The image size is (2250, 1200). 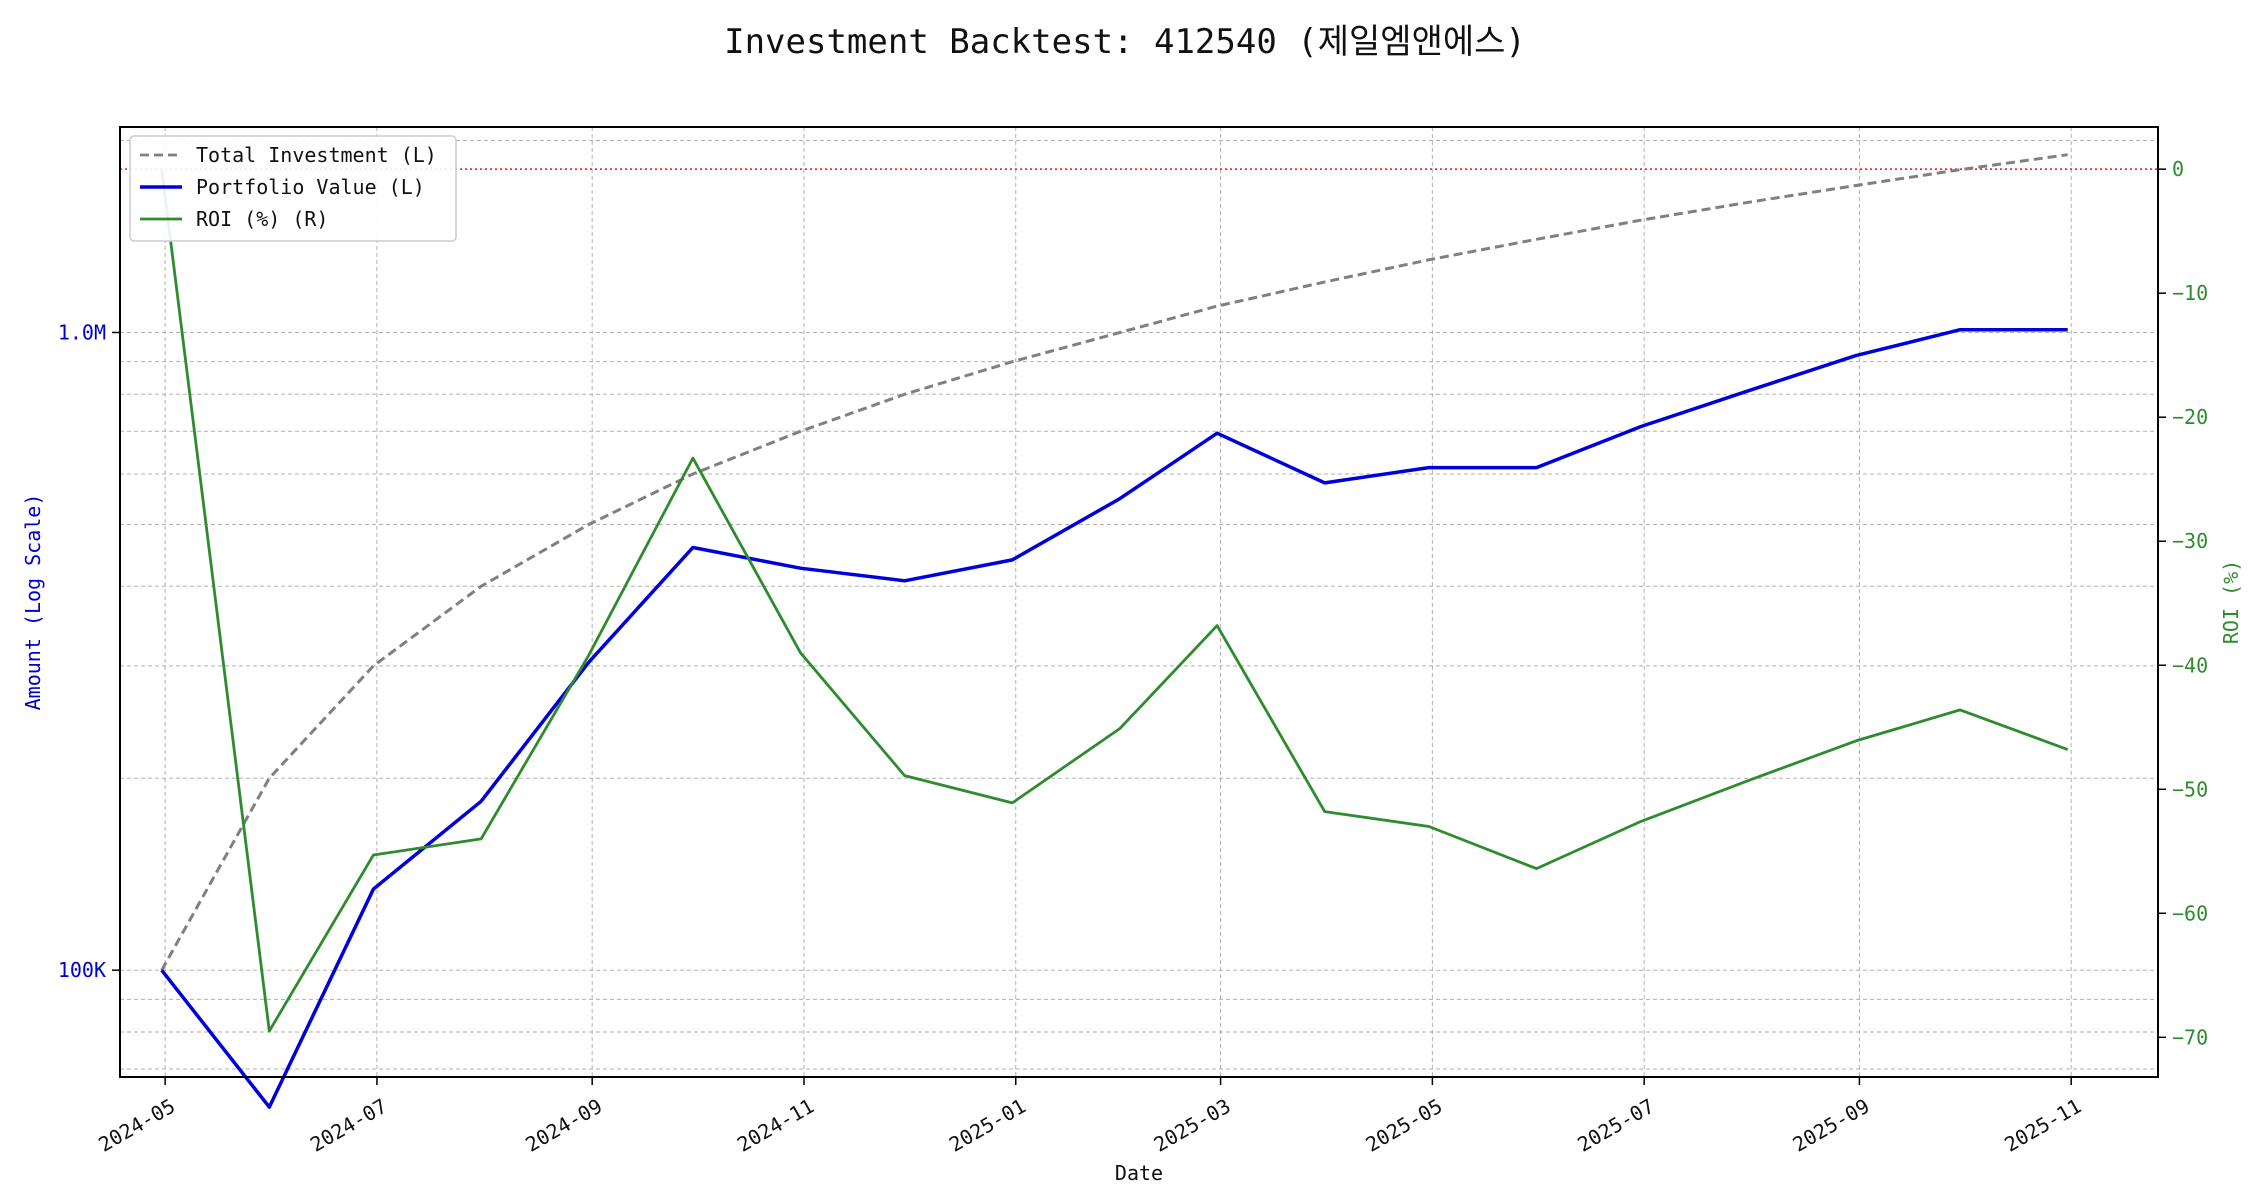 What do you see at coordinates (1615, 1125) in the screenshot?
I see `x-tick-label: 2025-07` at bounding box center [1615, 1125].